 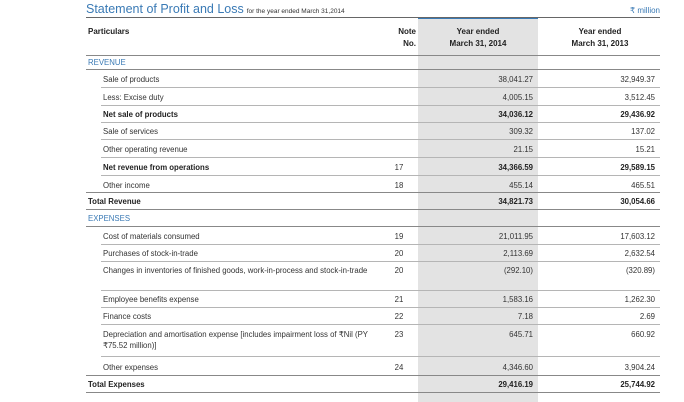 What do you see at coordinates (645, 10) in the screenshot?
I see `currency-unit: ₹ million` at bounding box center [645, 10].